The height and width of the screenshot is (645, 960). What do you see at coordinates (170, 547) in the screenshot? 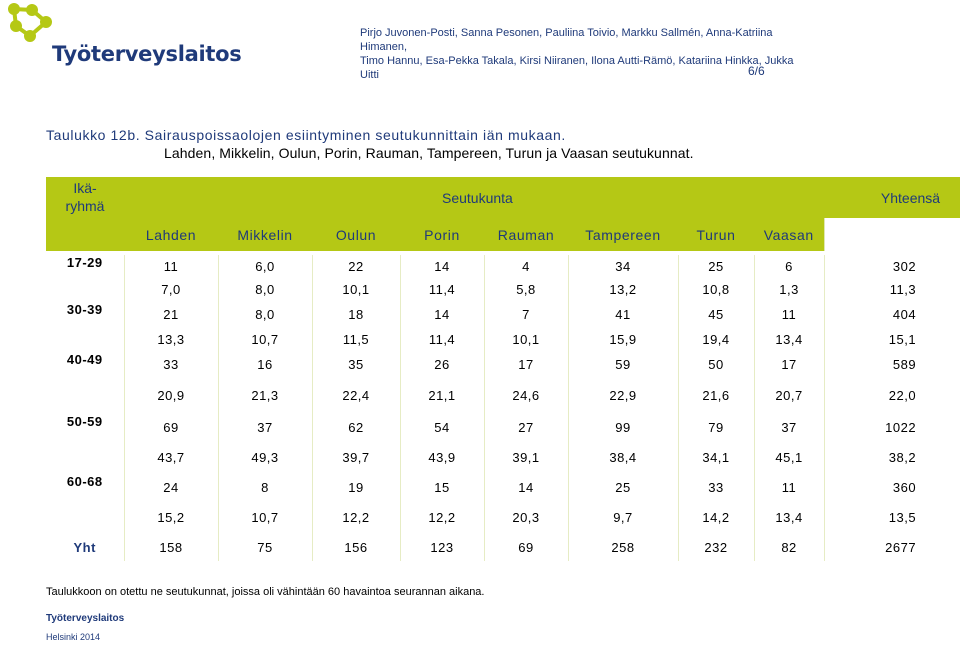
I see `total-cell: 158` at bounding box center [170, 547].